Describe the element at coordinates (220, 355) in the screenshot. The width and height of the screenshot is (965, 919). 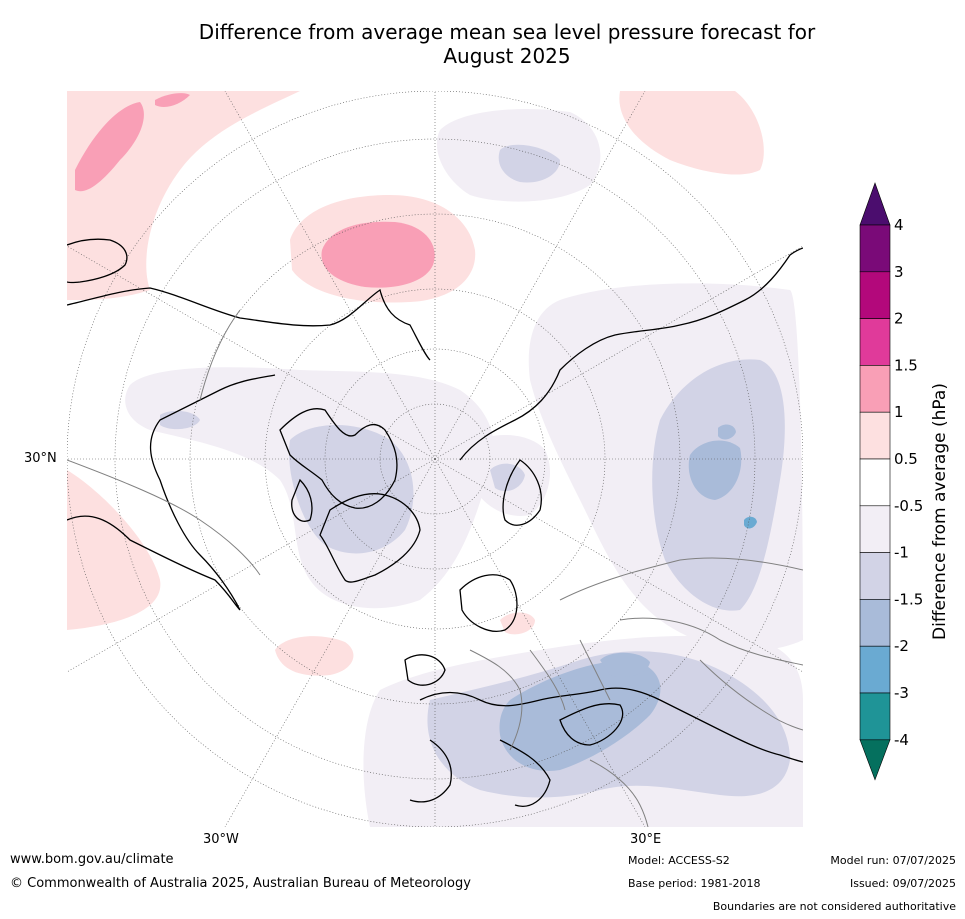
I see `border-alaska` at that location.